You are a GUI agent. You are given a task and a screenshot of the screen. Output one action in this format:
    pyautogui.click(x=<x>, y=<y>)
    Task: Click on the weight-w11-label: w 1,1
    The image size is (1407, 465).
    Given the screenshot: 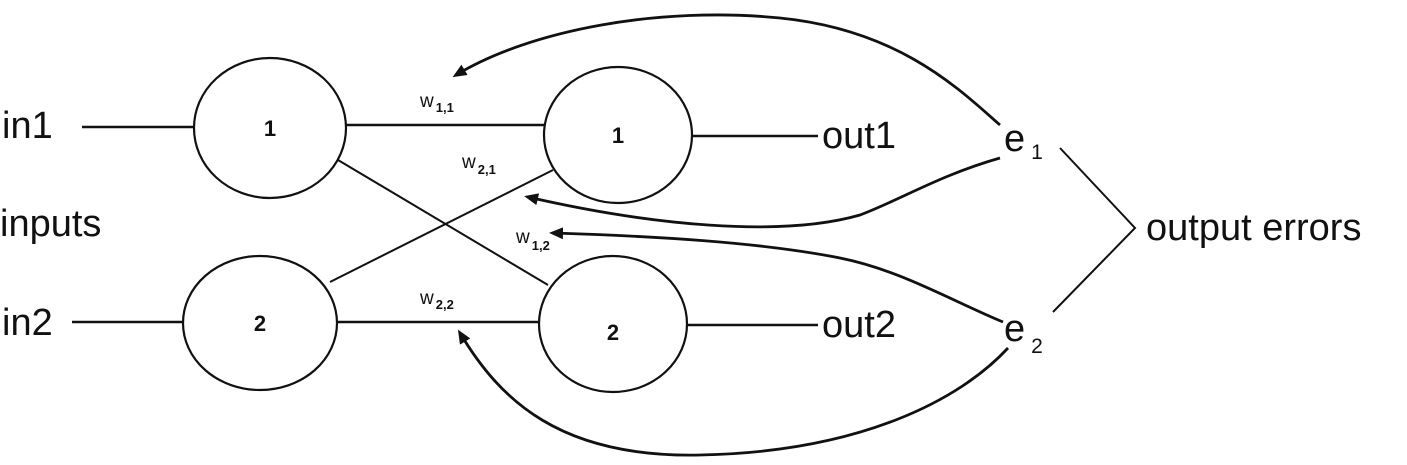 What is the action you would take?
    pyautogui.click(x=436, y=103)
    